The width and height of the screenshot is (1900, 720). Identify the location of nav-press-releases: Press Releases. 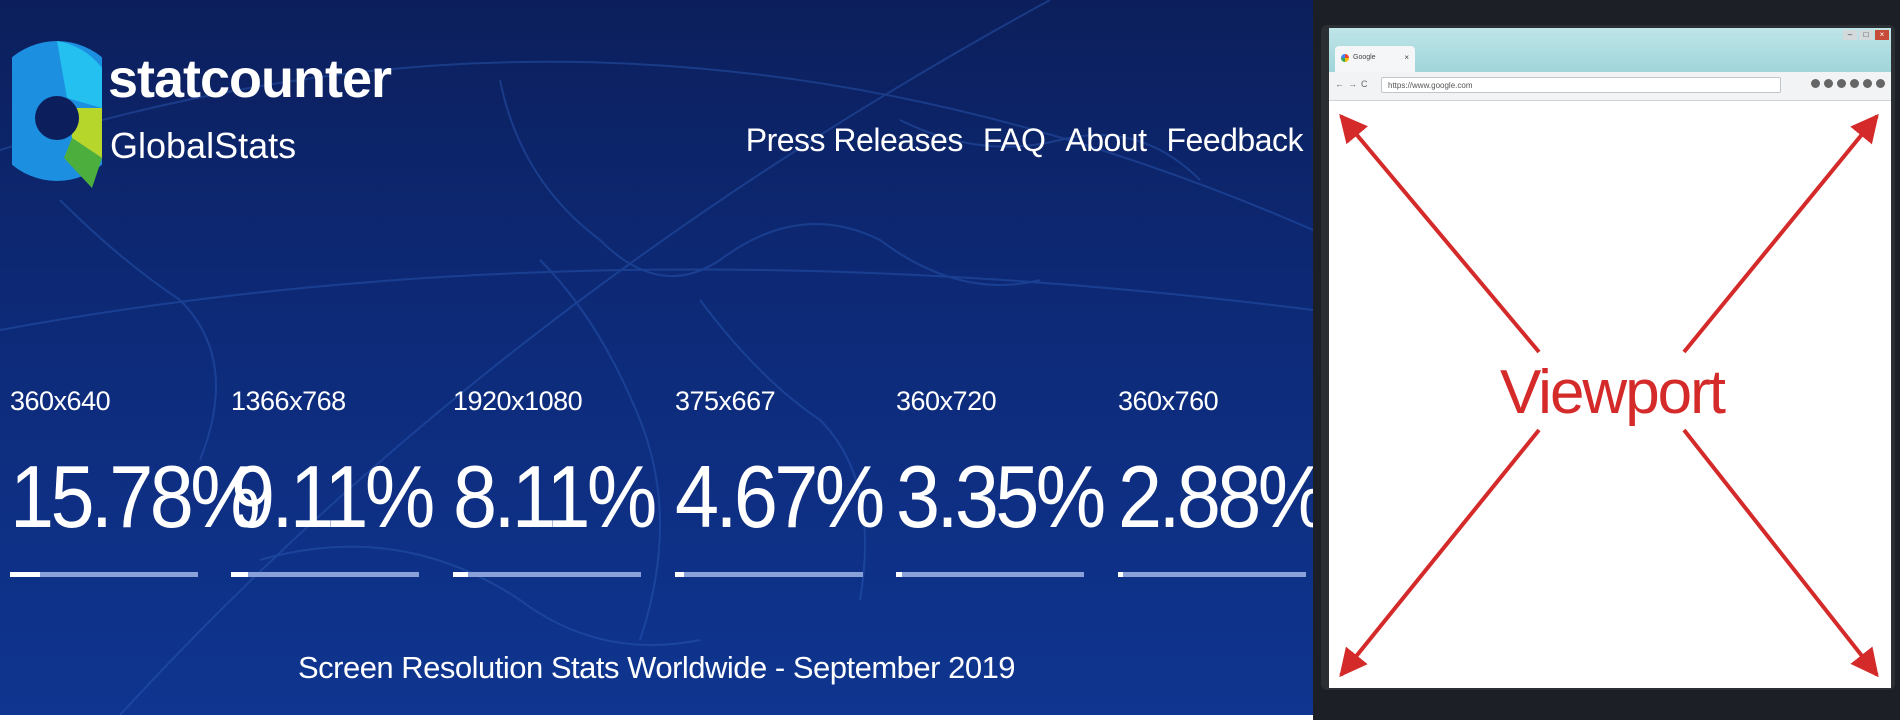
(854, 140).